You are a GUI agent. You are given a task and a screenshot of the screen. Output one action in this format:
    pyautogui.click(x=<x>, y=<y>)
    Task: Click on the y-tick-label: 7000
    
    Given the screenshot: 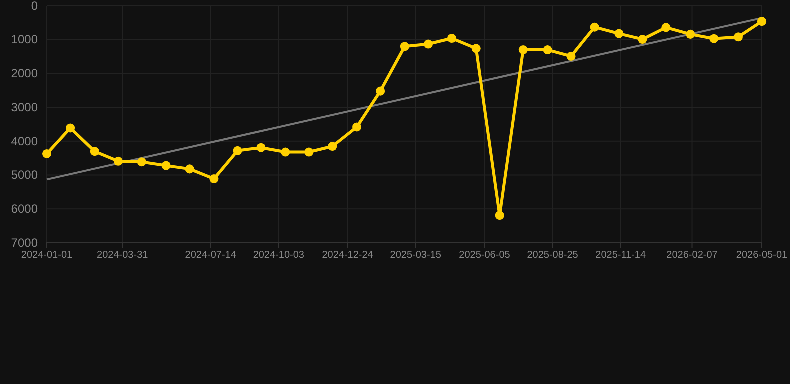 What is the action you would take?
    pyautogui.click(x=24, y=243)
    